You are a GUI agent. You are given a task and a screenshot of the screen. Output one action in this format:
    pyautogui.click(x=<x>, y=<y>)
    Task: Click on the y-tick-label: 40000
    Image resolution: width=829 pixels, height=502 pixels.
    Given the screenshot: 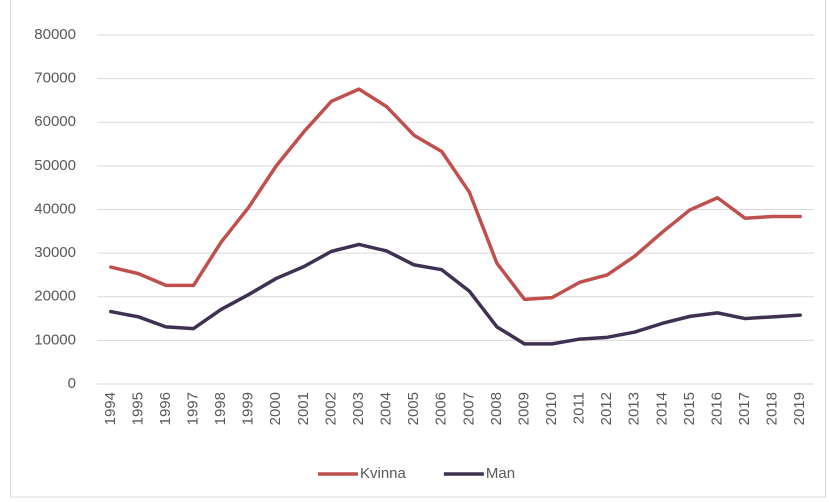 What is the action you would take?
    pyautogui.click(x=55, y=208)
    